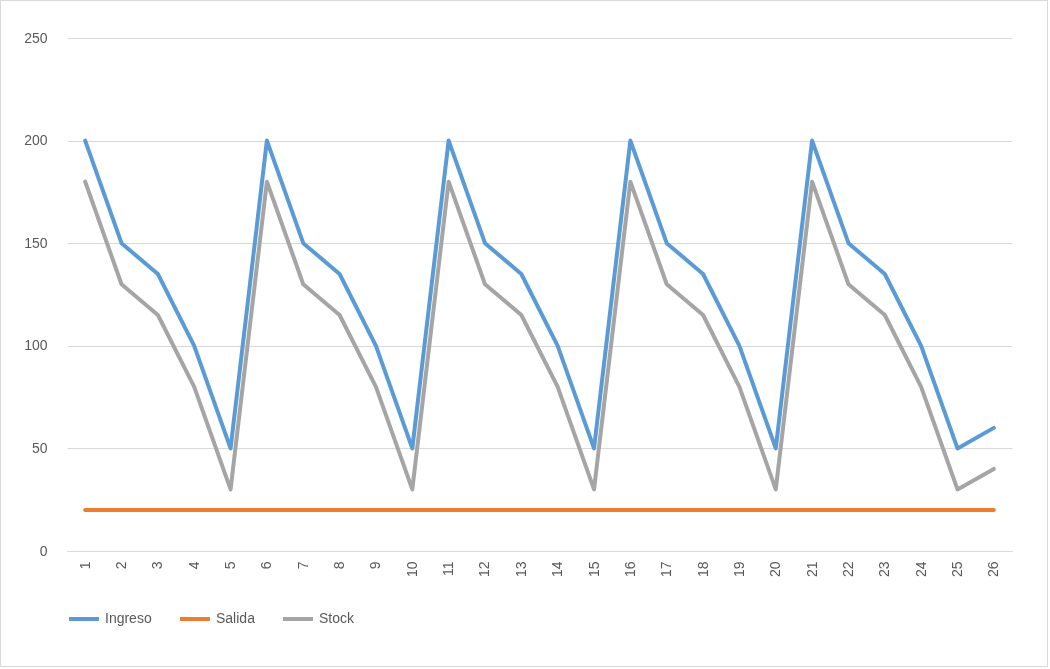  I want to click on x-tick-label: 2, so click(121, 565).